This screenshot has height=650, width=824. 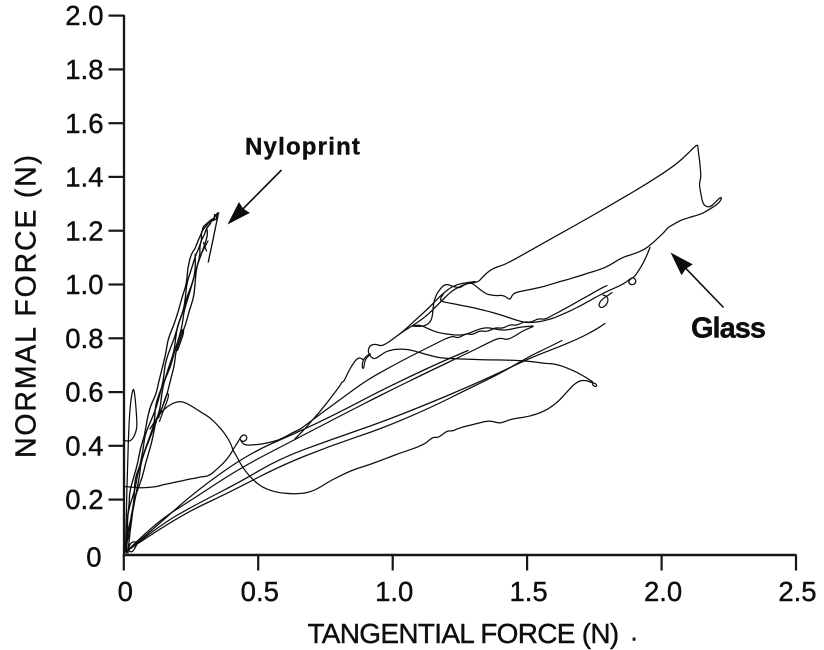 I want to click on svg-text: 1.2, so click(x=84, y=230).